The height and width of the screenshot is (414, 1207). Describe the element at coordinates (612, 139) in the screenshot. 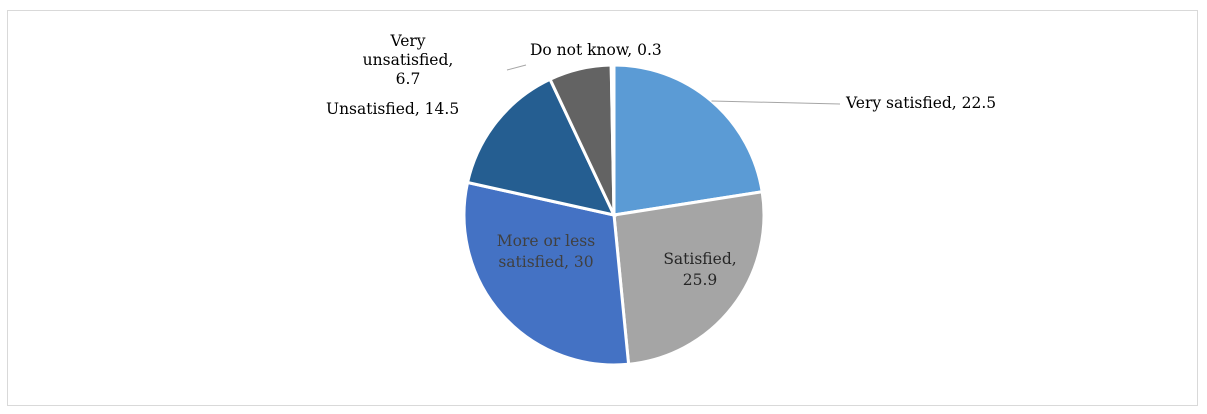

I see `pie-slice-do-not-know` at that location.